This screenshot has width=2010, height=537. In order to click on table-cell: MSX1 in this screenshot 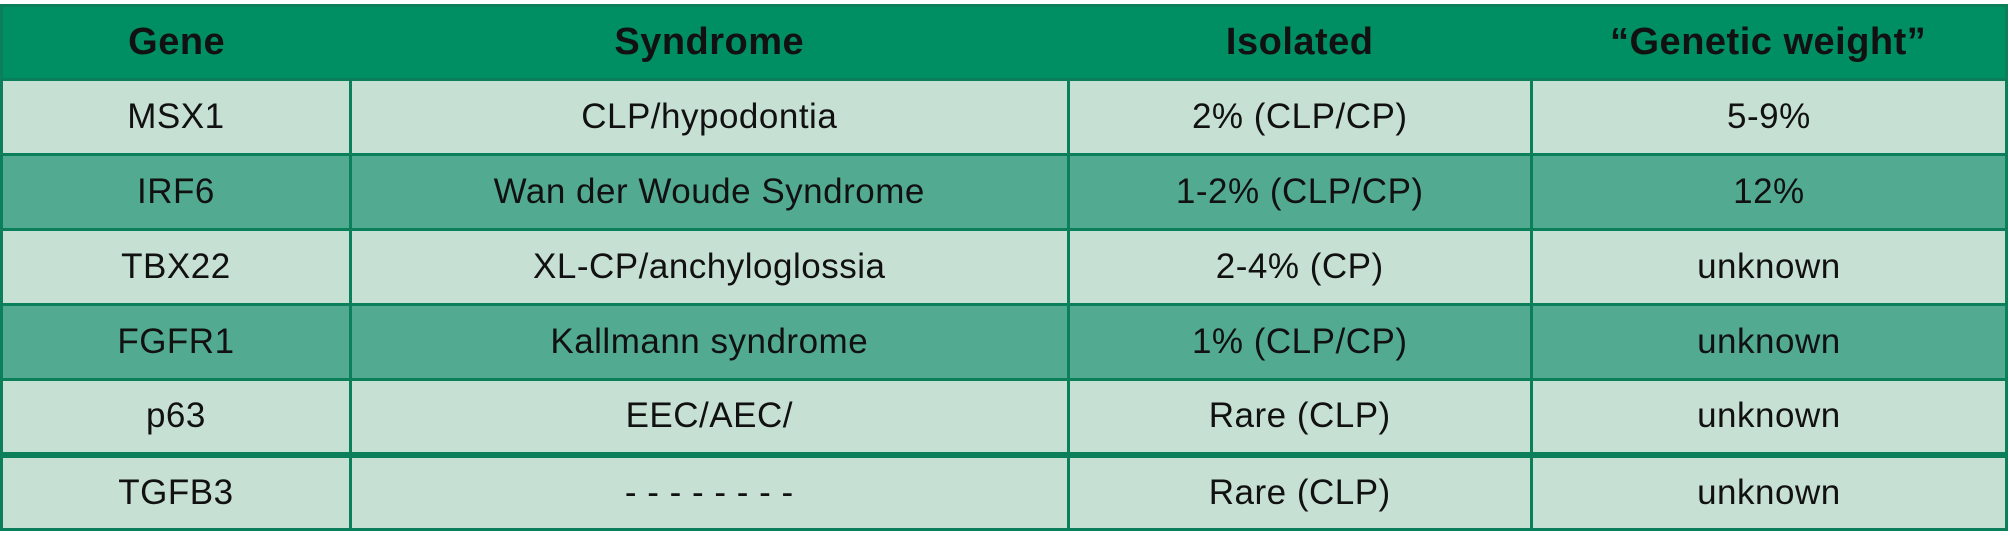, I will do `click(176, 117)`.